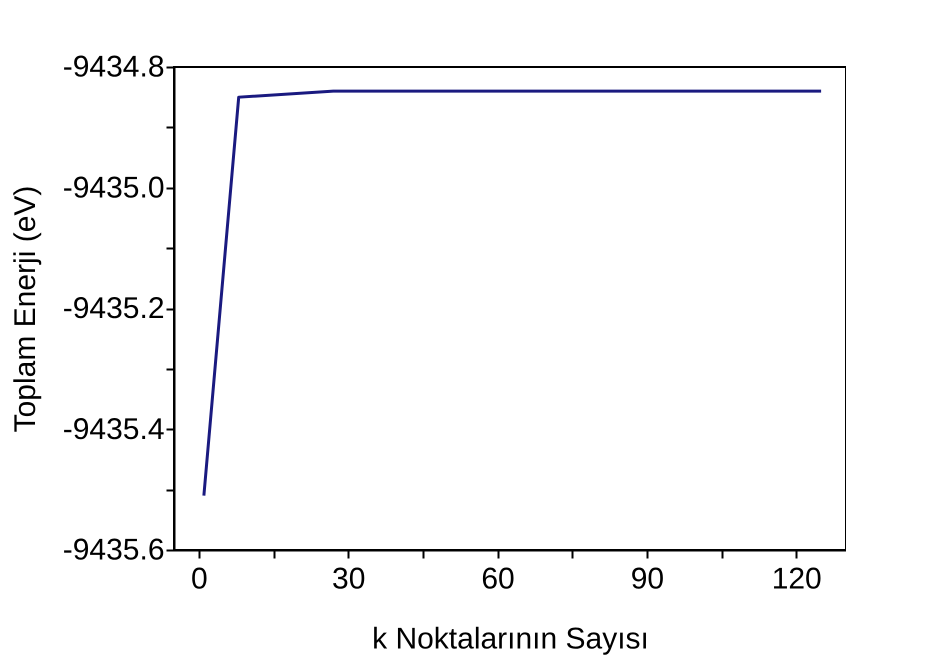 The height and width of the screenshot is (669, 944). What do you see at coordinates (199, 579) in the screenshot?
I see `x-tick-label: 0` at bounding box center [199, 579].